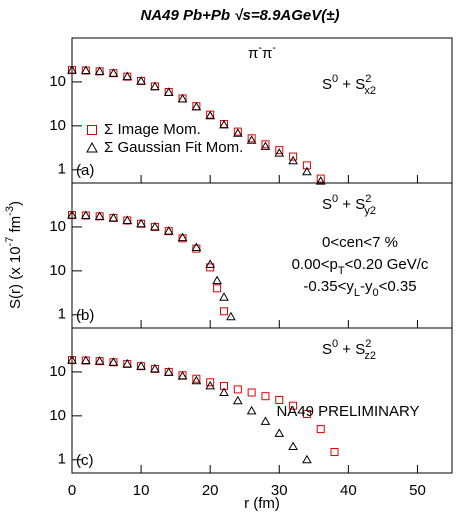 This screenshot has width=456, height=515. I want to click on y-axis-label-part: ), so click(15, 203).